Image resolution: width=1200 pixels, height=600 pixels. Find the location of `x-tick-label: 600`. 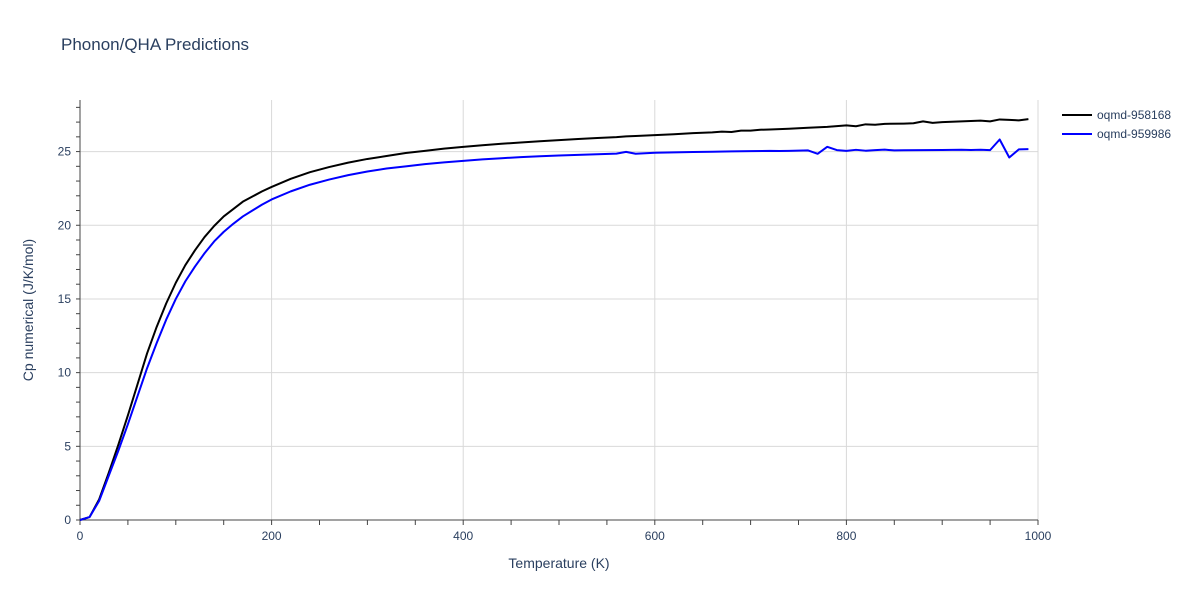

x-tick-label: 600 is located at coordinates (655, 536).